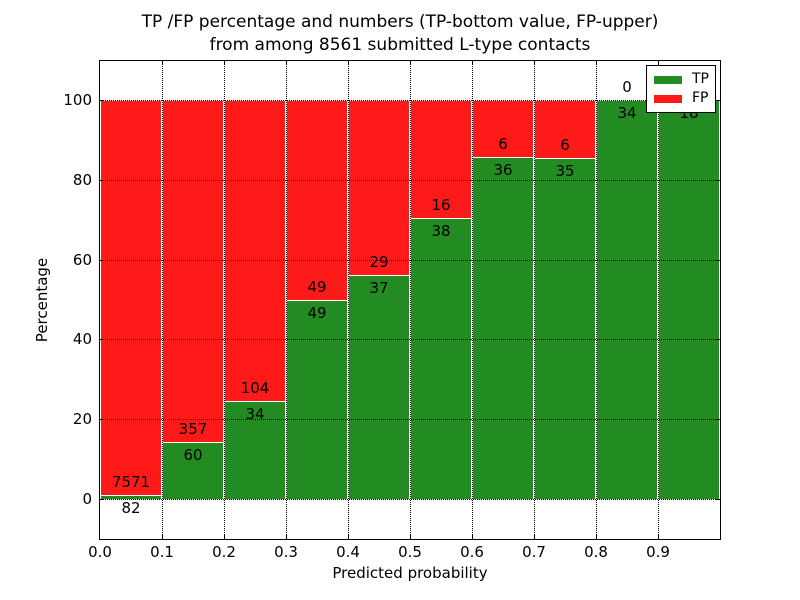 This screenshot has height=600, width=800. What do you see at coordinates (224, 552) in the screenshot?
I see `x-tick-label: 0.2` at bounding box center [224, 552].